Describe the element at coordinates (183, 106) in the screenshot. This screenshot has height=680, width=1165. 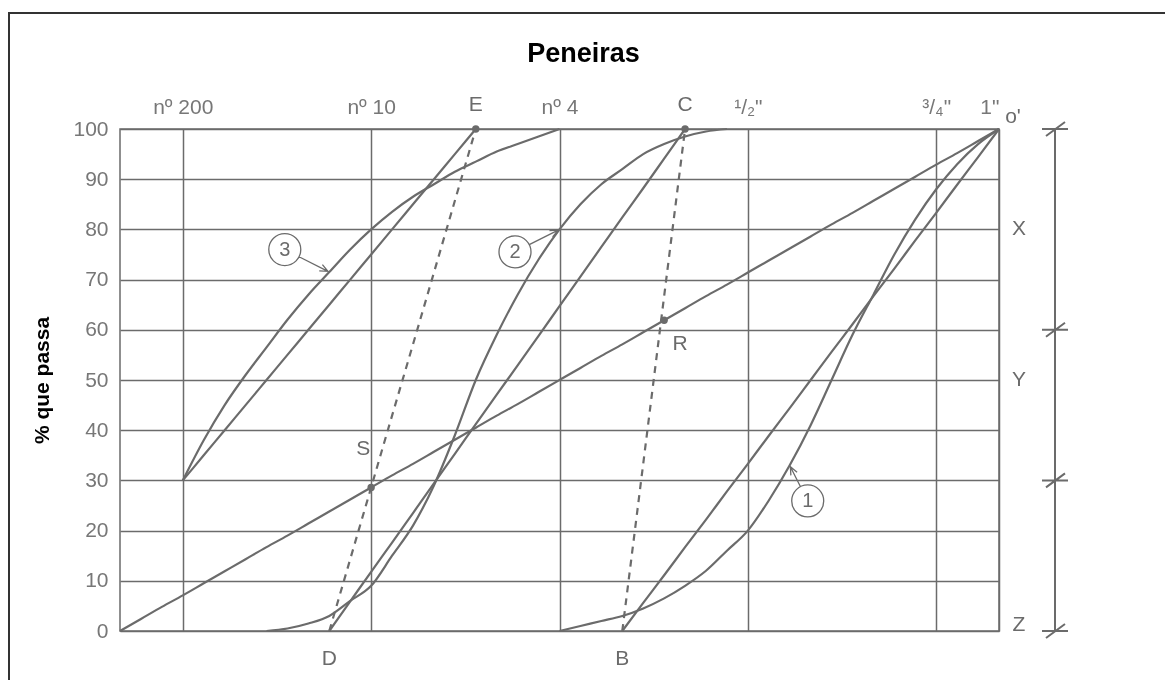
I see `x-tick-label: nº 200` at that location.